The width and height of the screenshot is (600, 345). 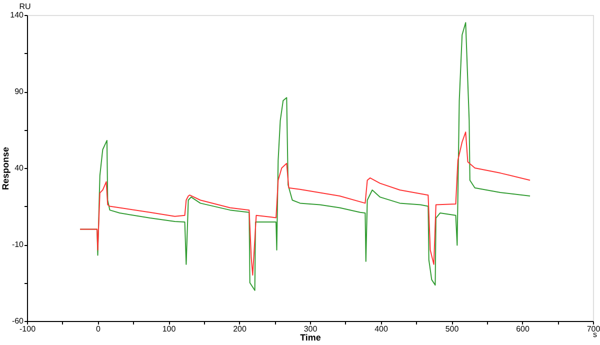 I want to click on x-tick-label: 0, so click(x=99, y=329).